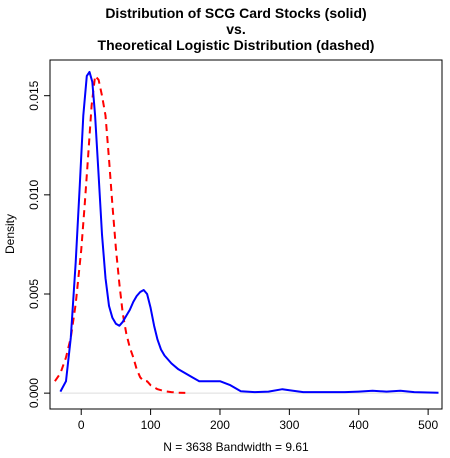 Image resolution: width=450 pixels, height=458 pixels. I want to click on x-tick-label: 0, so click(81, 425).